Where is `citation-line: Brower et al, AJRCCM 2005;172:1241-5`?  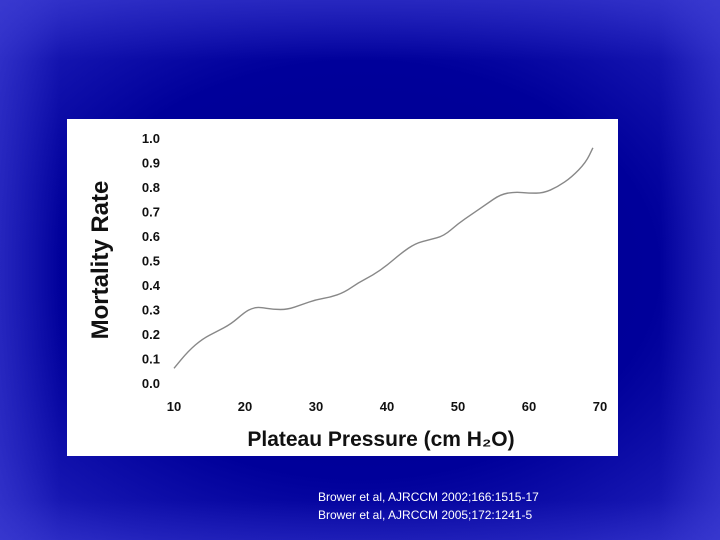 citation-line: Brower et al, AJRCCM 2005;172:1241-5 is located at coordinates (425, 515).